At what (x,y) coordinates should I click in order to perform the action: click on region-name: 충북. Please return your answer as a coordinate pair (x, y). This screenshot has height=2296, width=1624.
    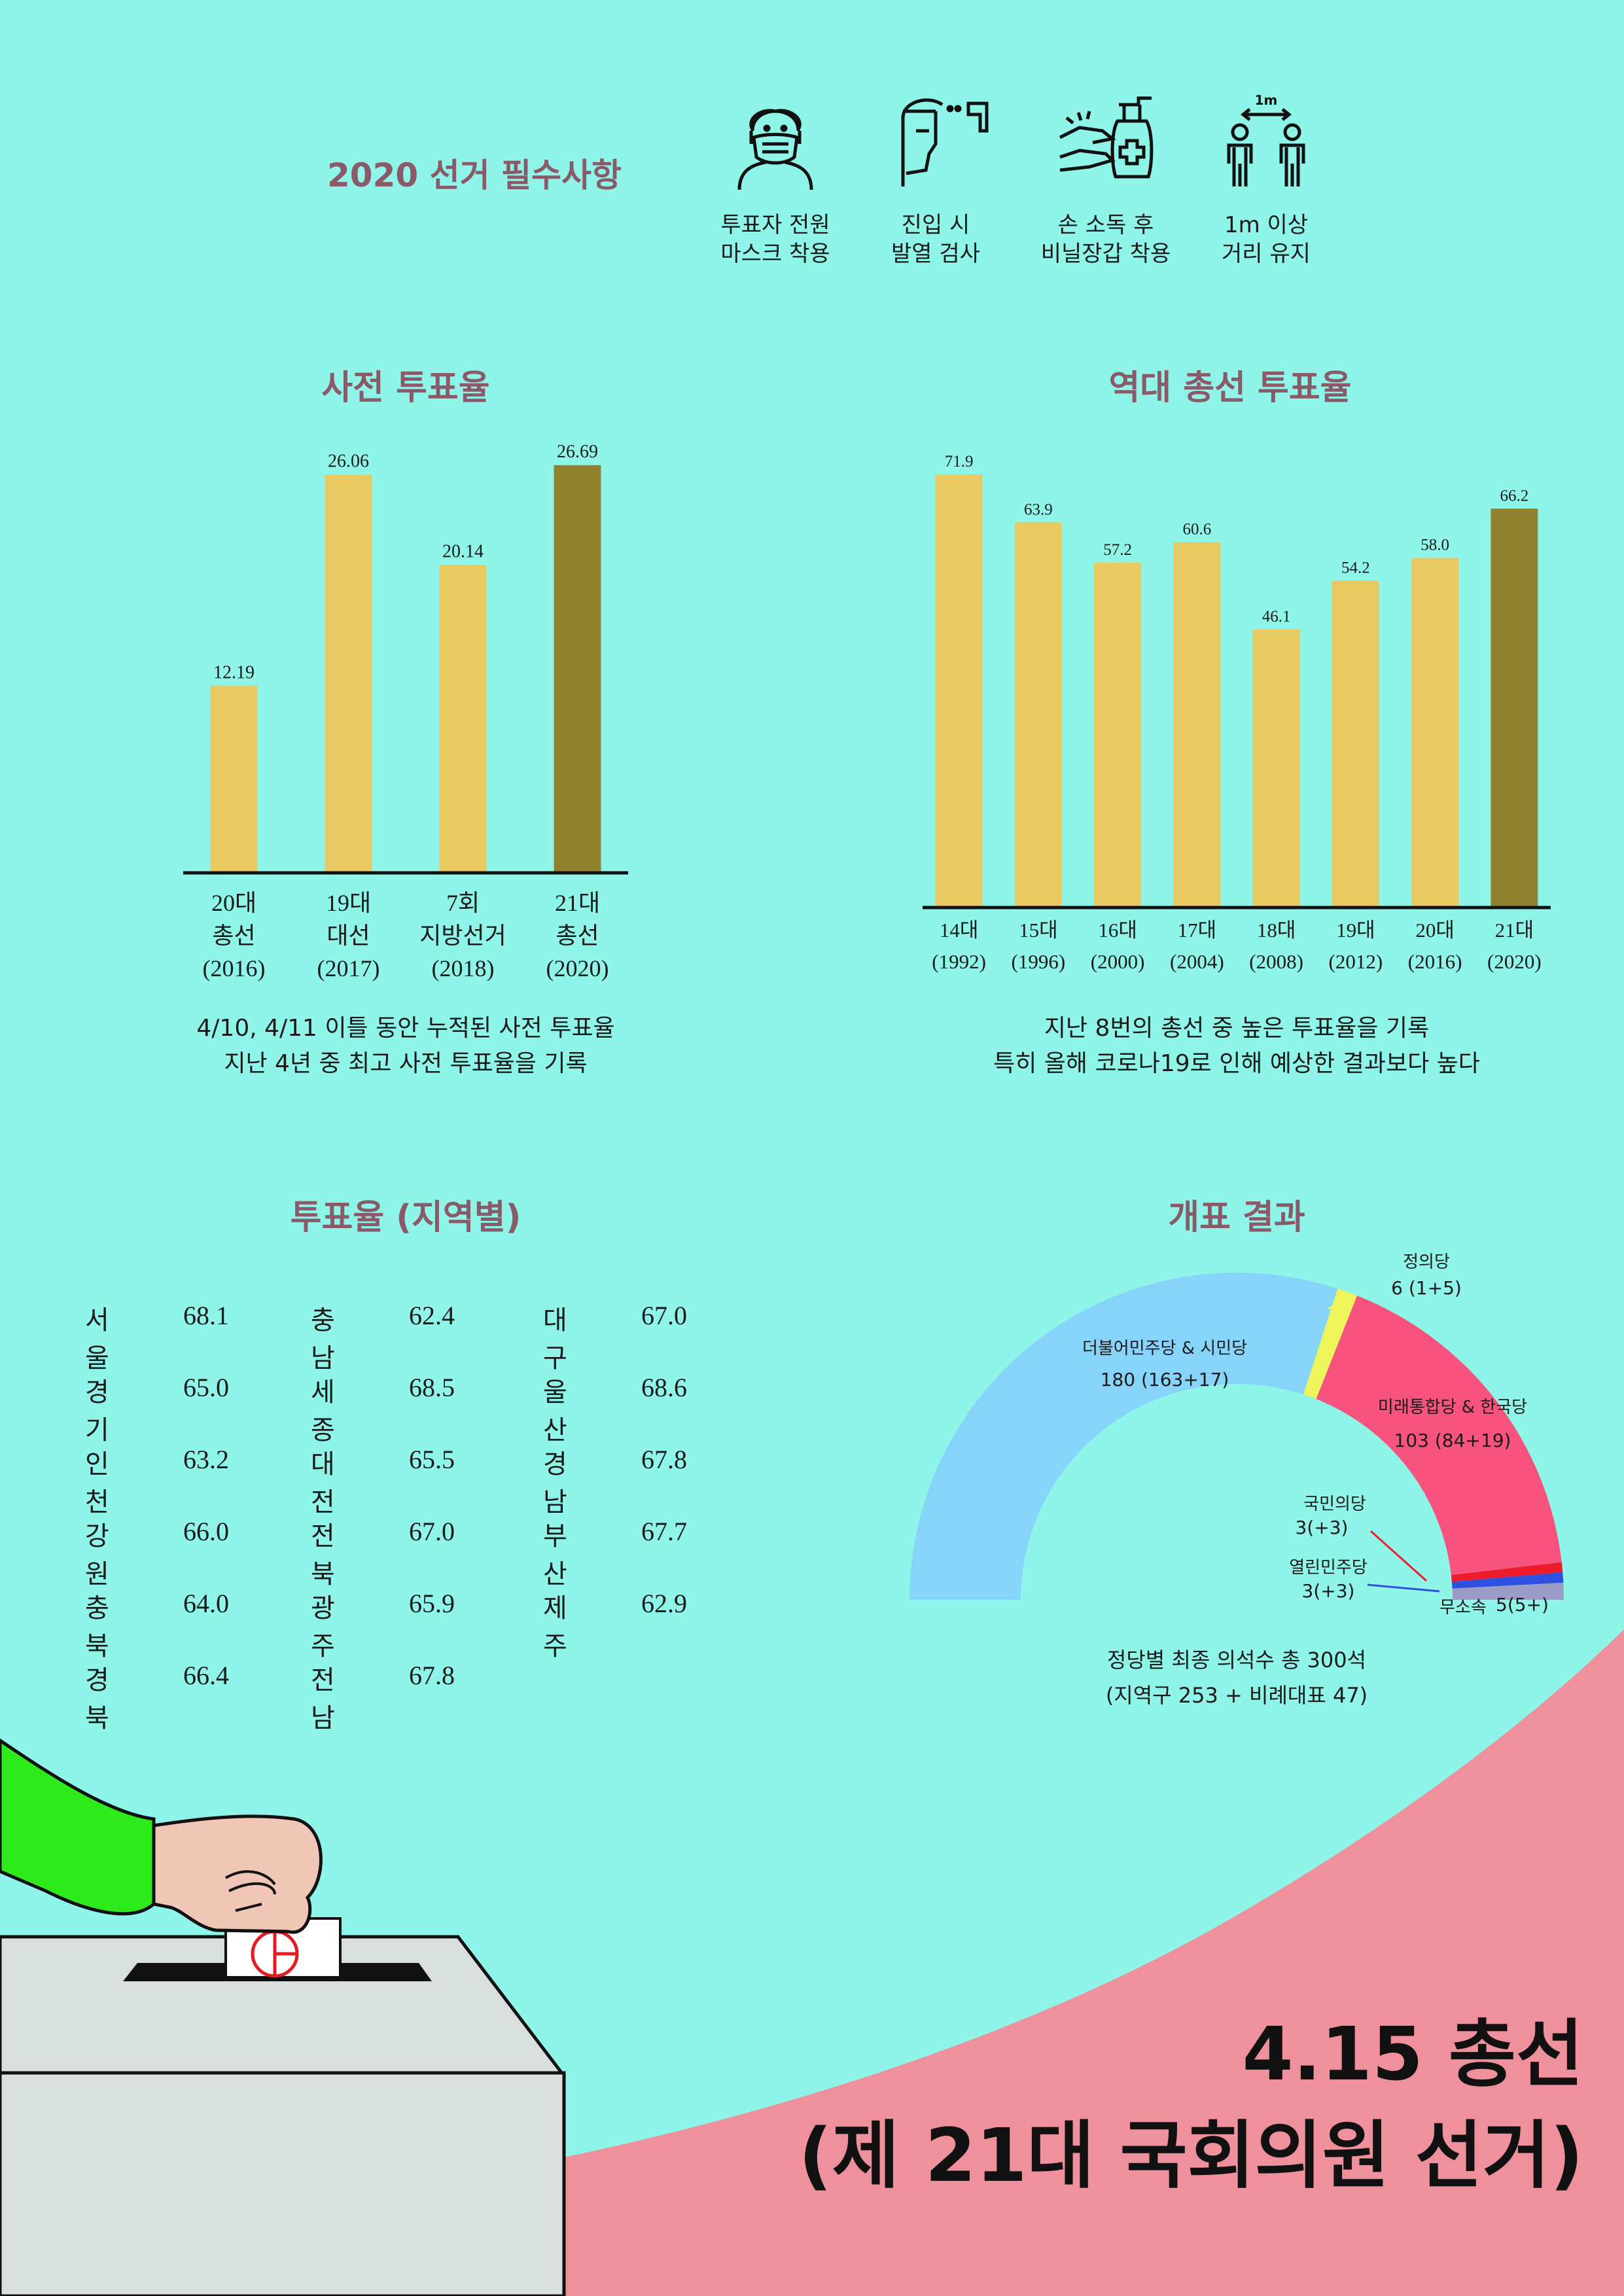
    Looking at the image, I should click on (97, 1627).